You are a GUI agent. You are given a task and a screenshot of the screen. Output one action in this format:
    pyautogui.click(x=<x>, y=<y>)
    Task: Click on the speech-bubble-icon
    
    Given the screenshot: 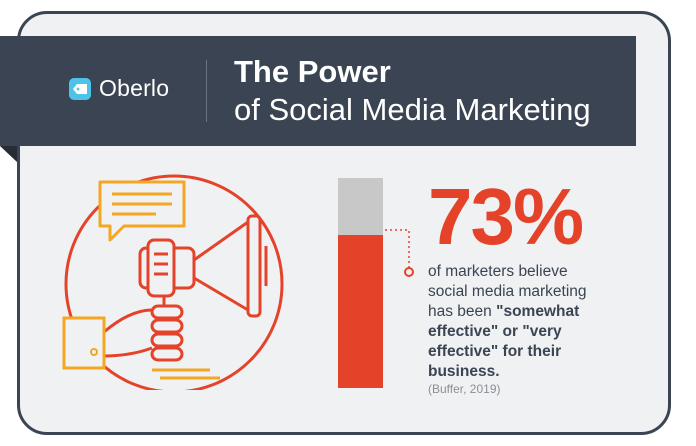 What is the action you would take?
    pyautogui.click(x=142, y=211)
    